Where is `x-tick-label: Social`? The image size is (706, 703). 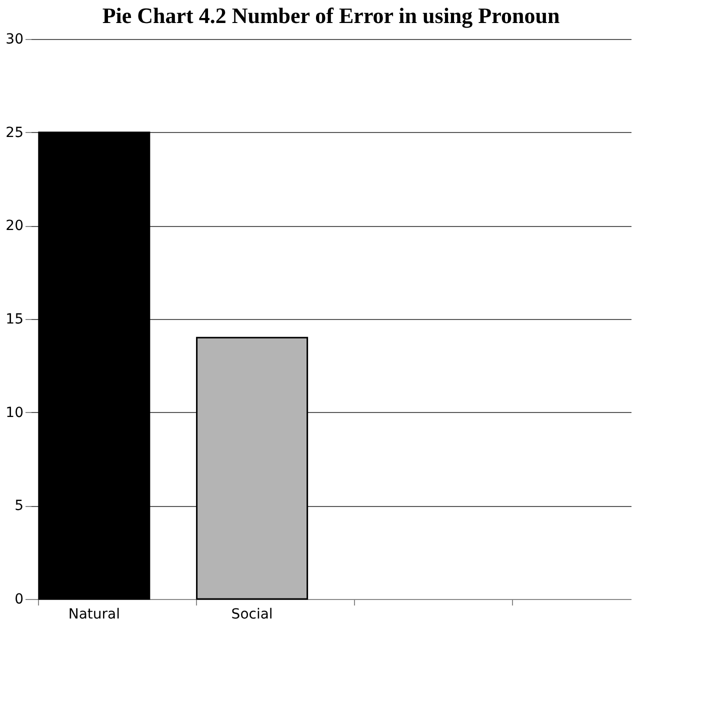 x-tick-label: Social is located at coordinates (252, 614).